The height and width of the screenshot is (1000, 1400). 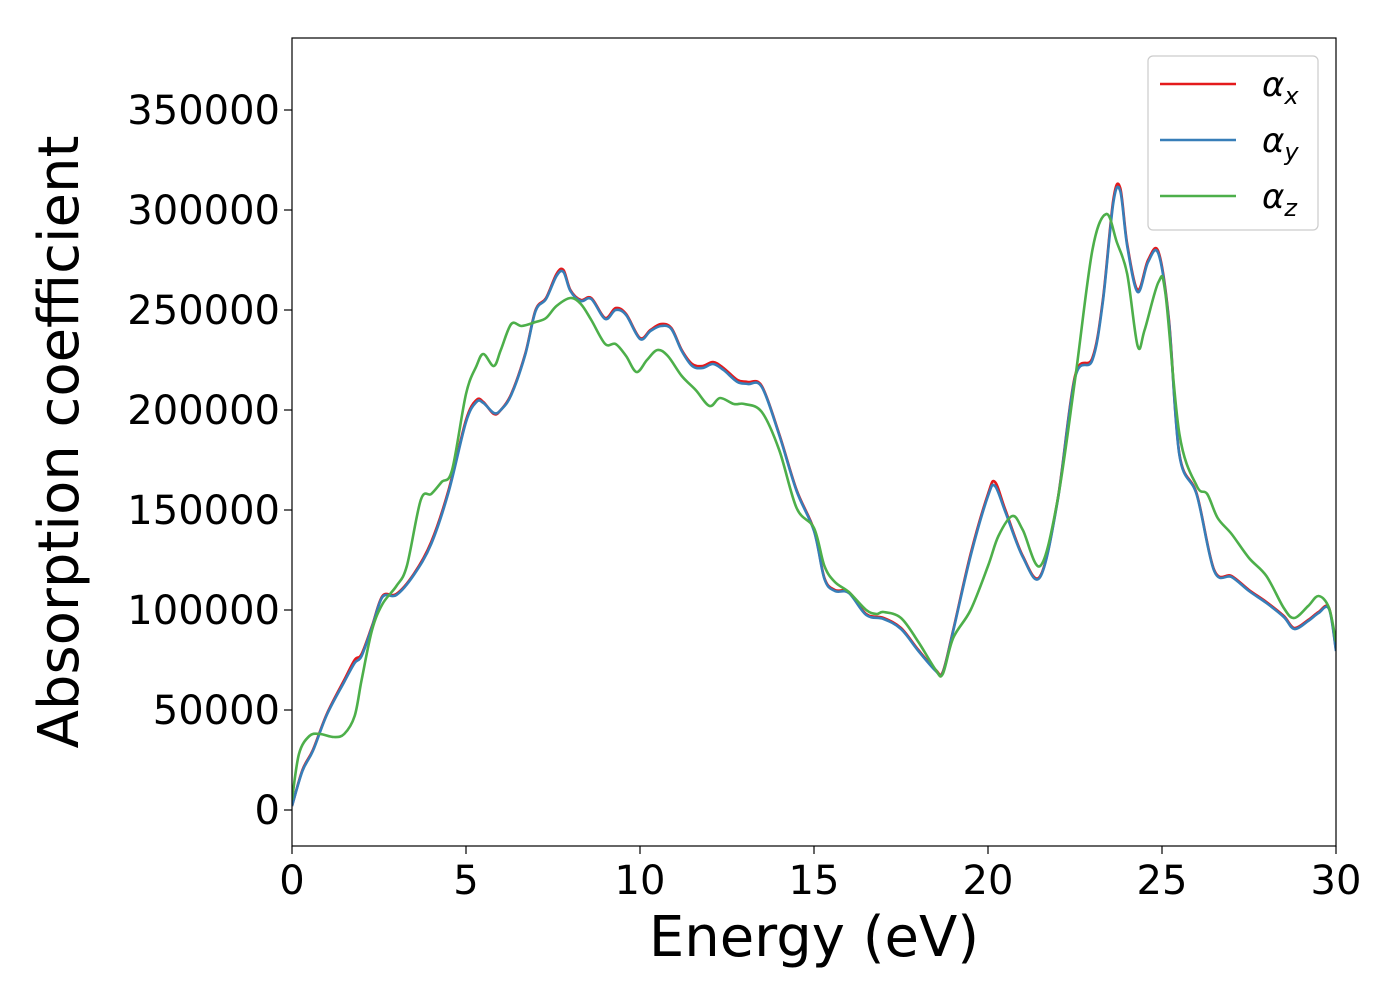 What do you see at coordinates (203, 511) in the screenshot?
I see `y-tick-label: 150000` at bounding box center [203, 511].